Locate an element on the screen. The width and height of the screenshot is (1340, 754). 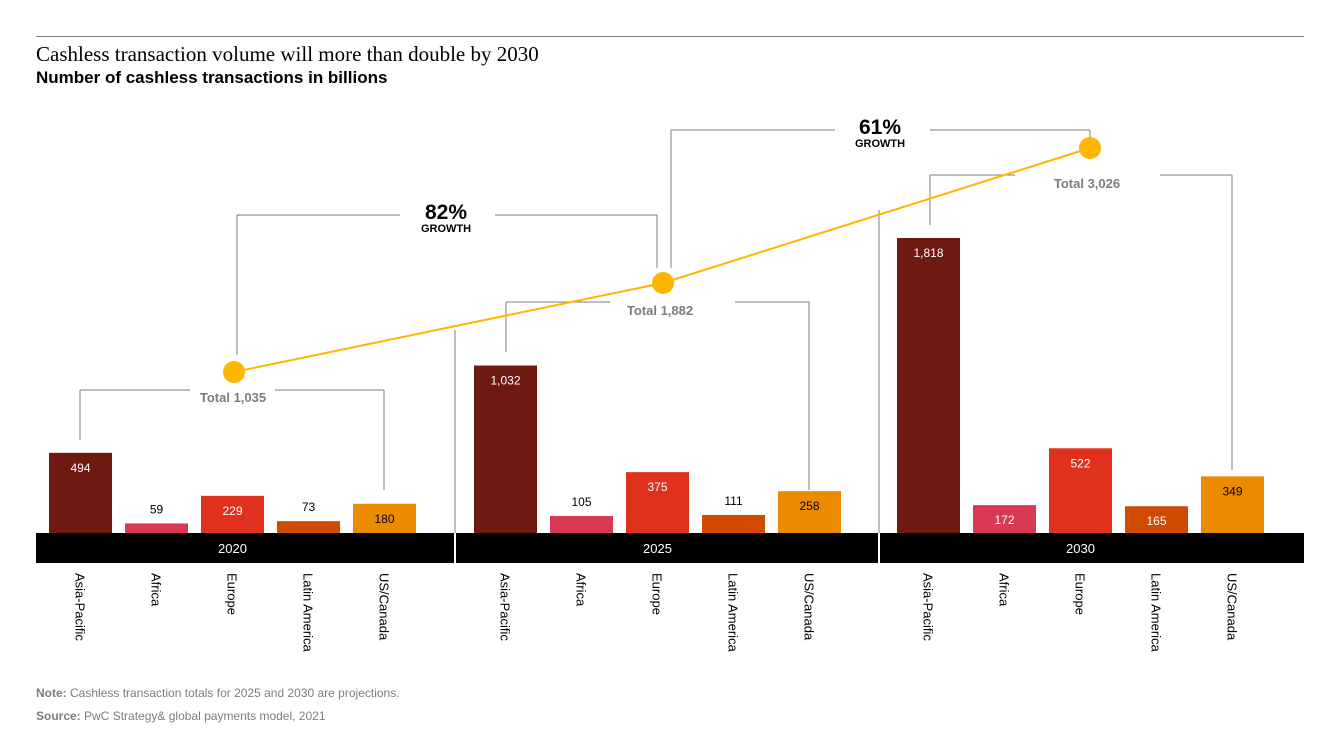
year-band is located at coordinates (670, 548).